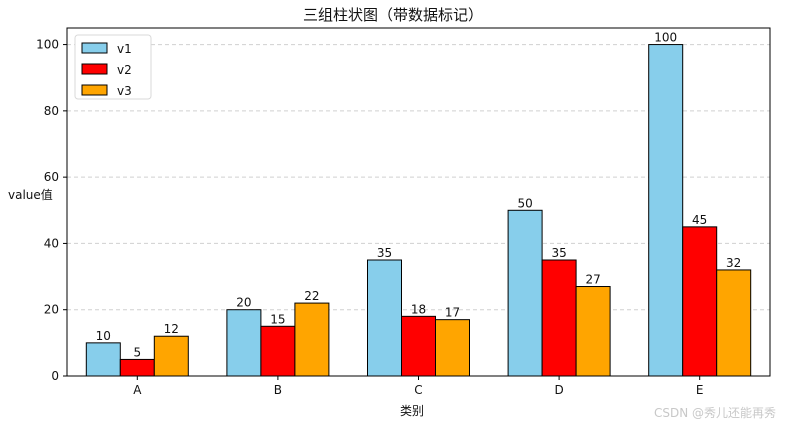  I want to click on data-label: 5, so click(137, 352).